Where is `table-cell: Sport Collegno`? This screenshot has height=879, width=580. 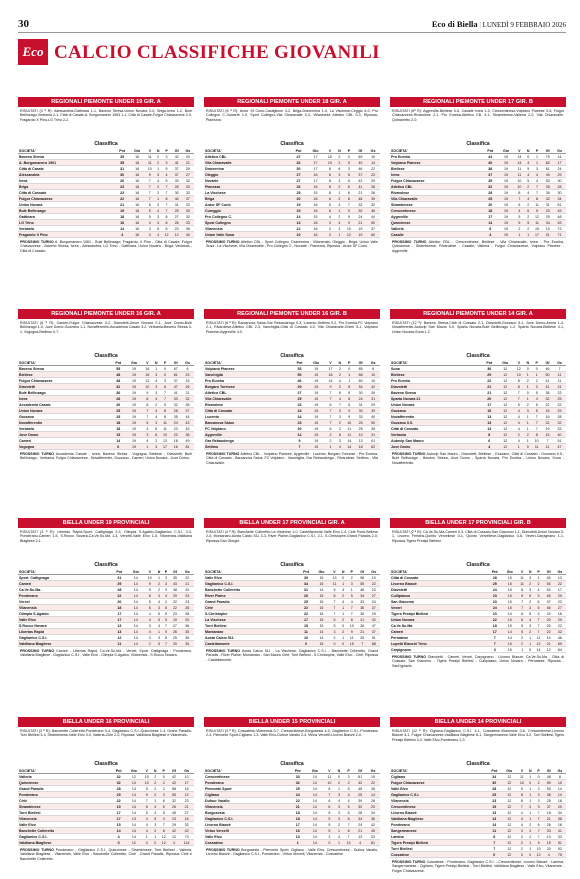 table-cell: Sport Collegno is located at coordinates (247, 222).